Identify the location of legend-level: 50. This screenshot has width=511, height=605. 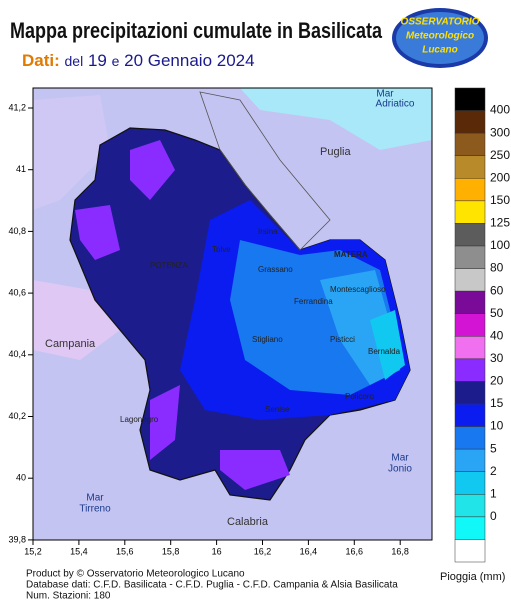
(497, 313).